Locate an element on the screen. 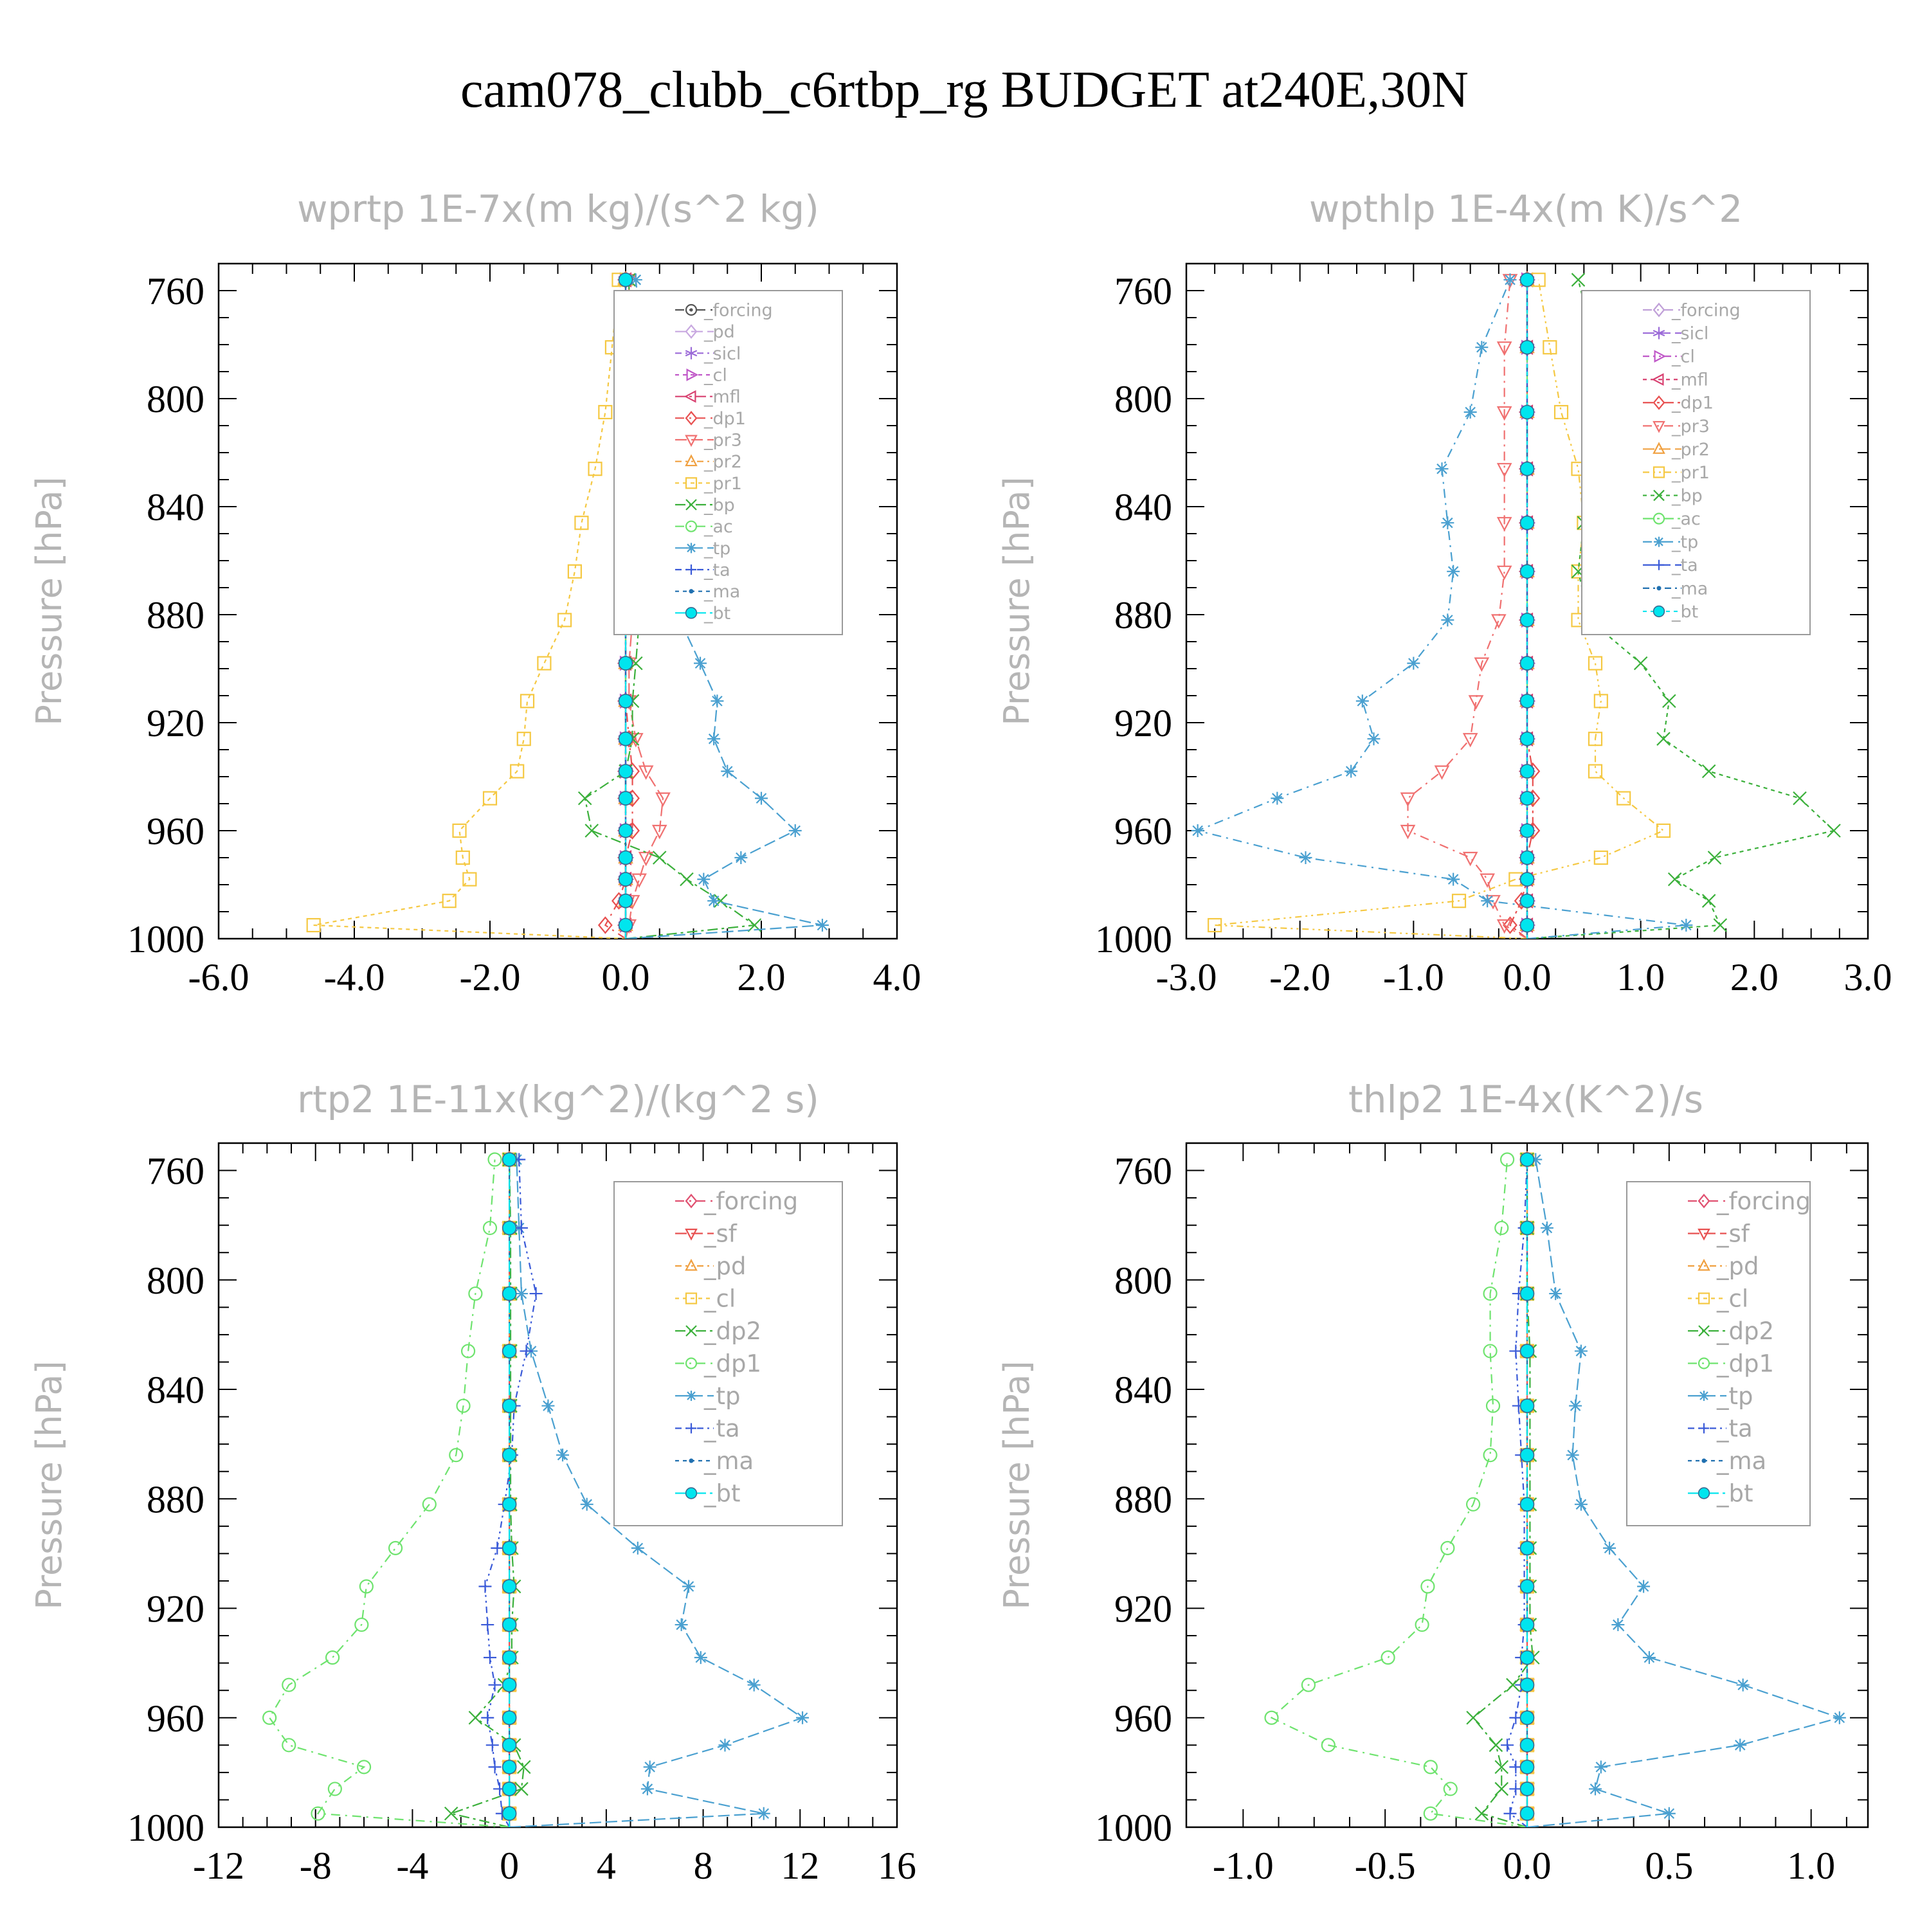 Image resolution: width=1929 pixels, height=1932 pixels. panel-1-legendac-marker is located at coordinates (691, 526).